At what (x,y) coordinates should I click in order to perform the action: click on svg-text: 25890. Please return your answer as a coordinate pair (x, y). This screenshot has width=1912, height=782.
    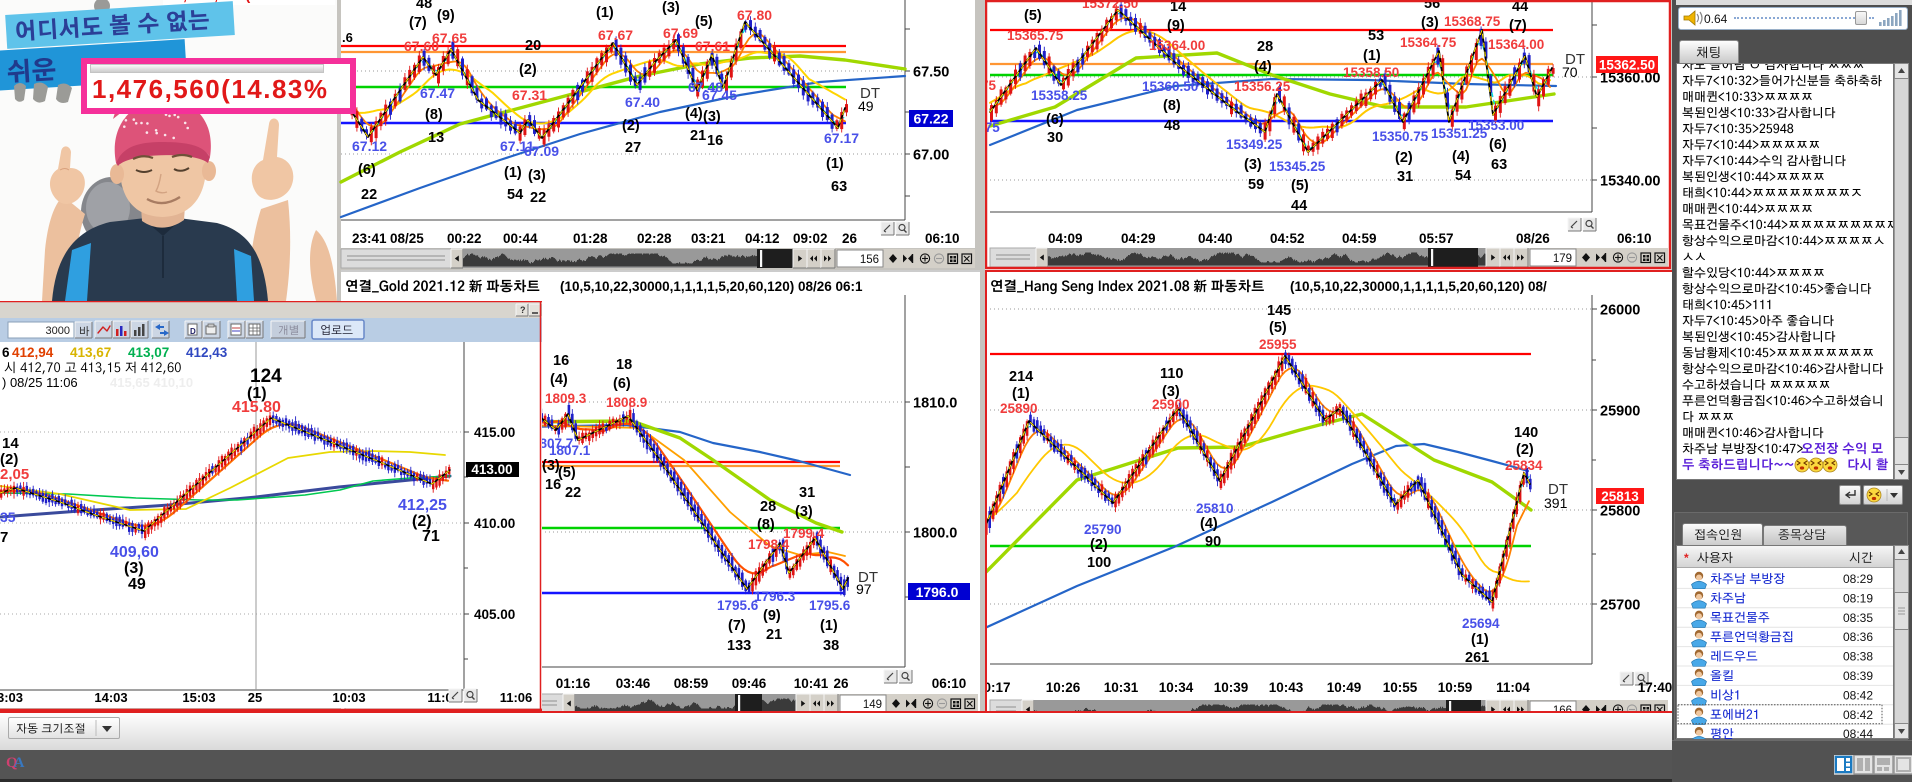
    Looking at the image, I should click on (1019, 408).